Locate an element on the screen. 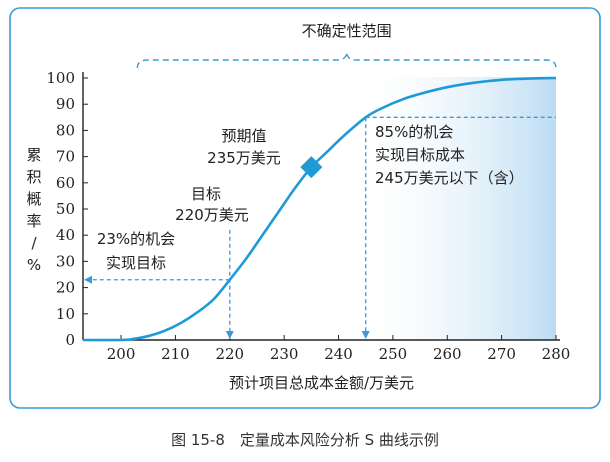  target-label: 目标 is located at coordinates (206, 194).